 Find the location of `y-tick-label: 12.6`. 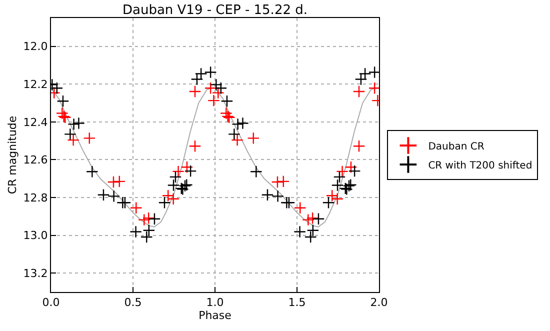

y-tick-label: 12.6 is located at coordinates (35, 160).